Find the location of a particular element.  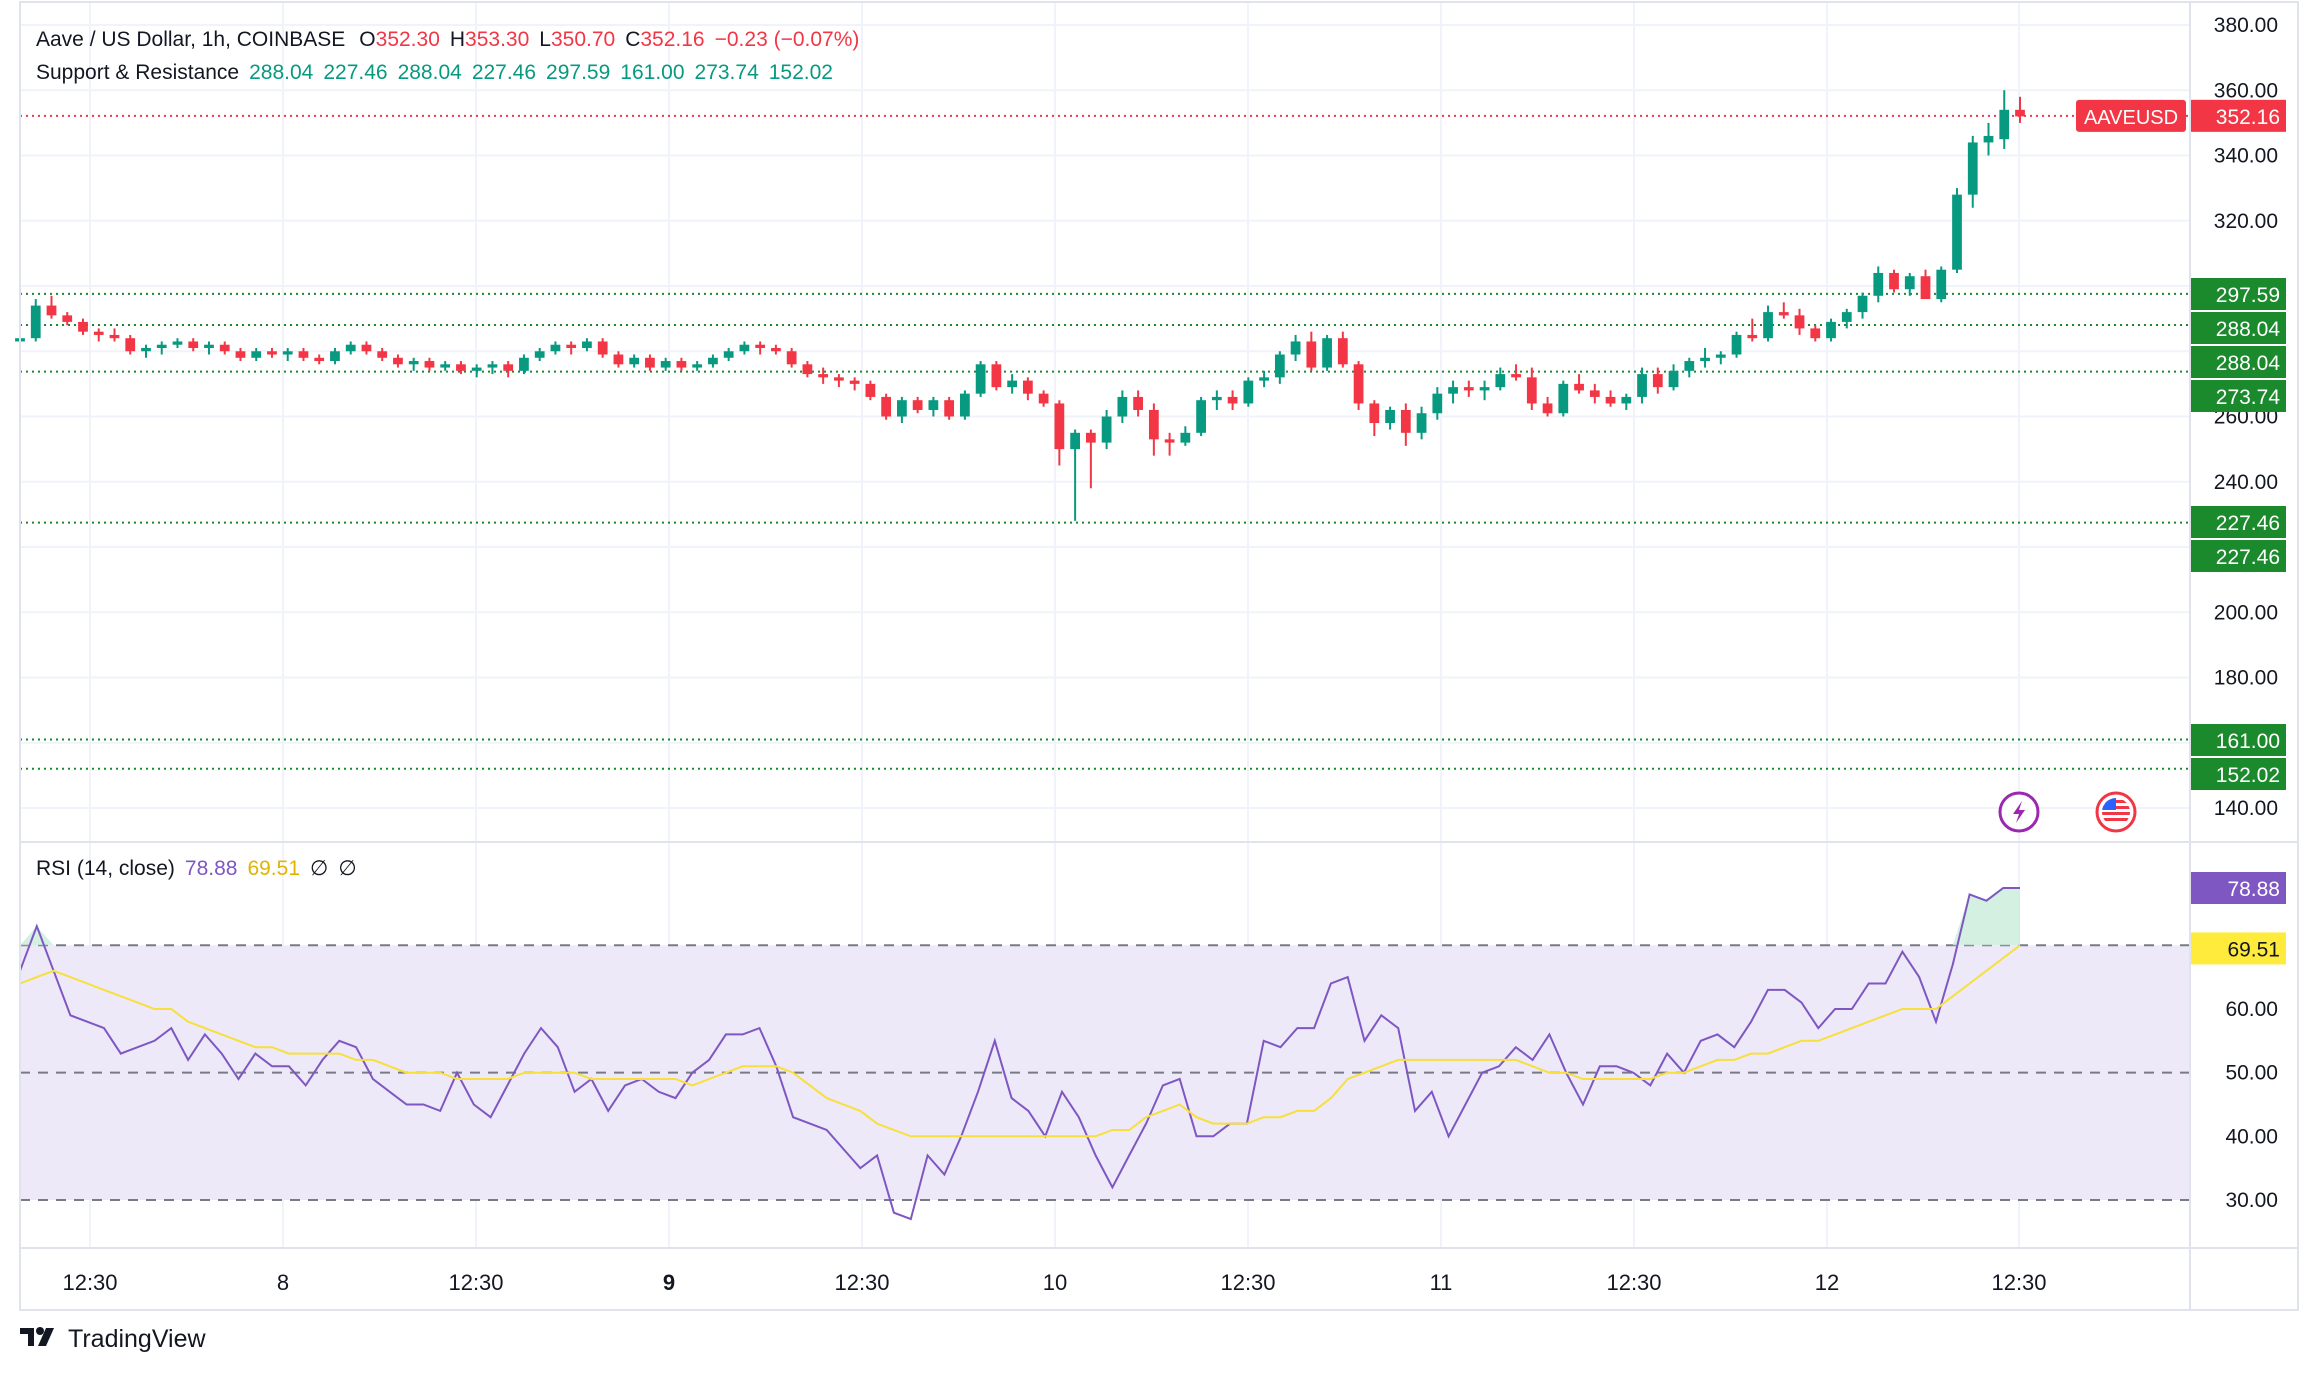

price-tick-label: 140.00 is located at coordinates (2246, 808).